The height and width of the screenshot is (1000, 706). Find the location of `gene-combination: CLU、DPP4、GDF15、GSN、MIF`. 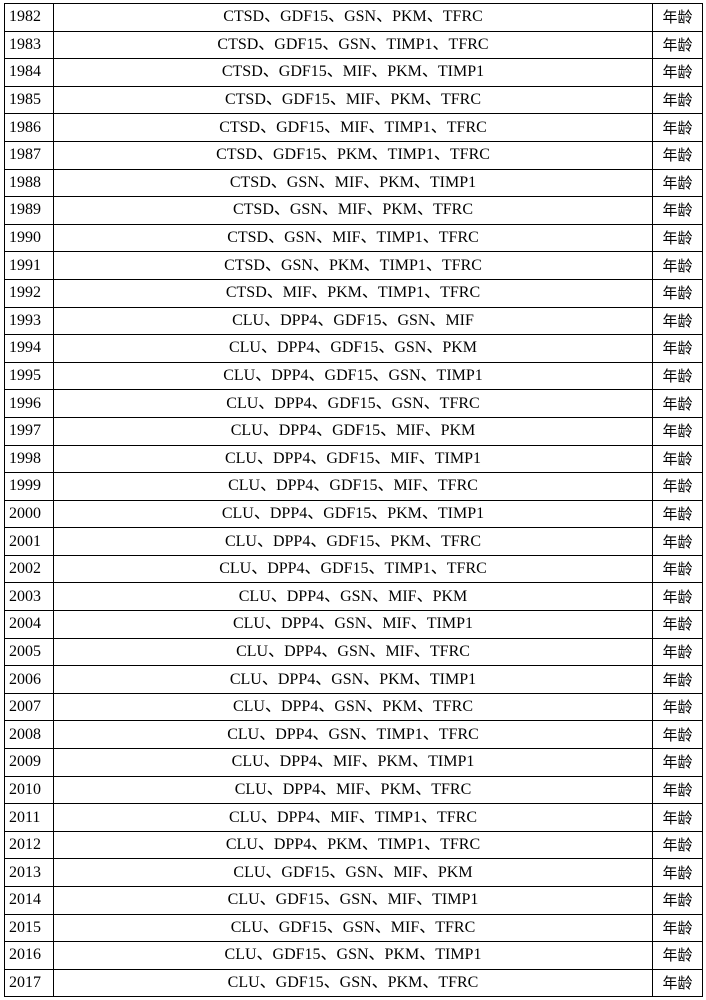

gene-combination: CLU、DPP4、GDF15、GSN、MIF is located at coordinates (353, 321).